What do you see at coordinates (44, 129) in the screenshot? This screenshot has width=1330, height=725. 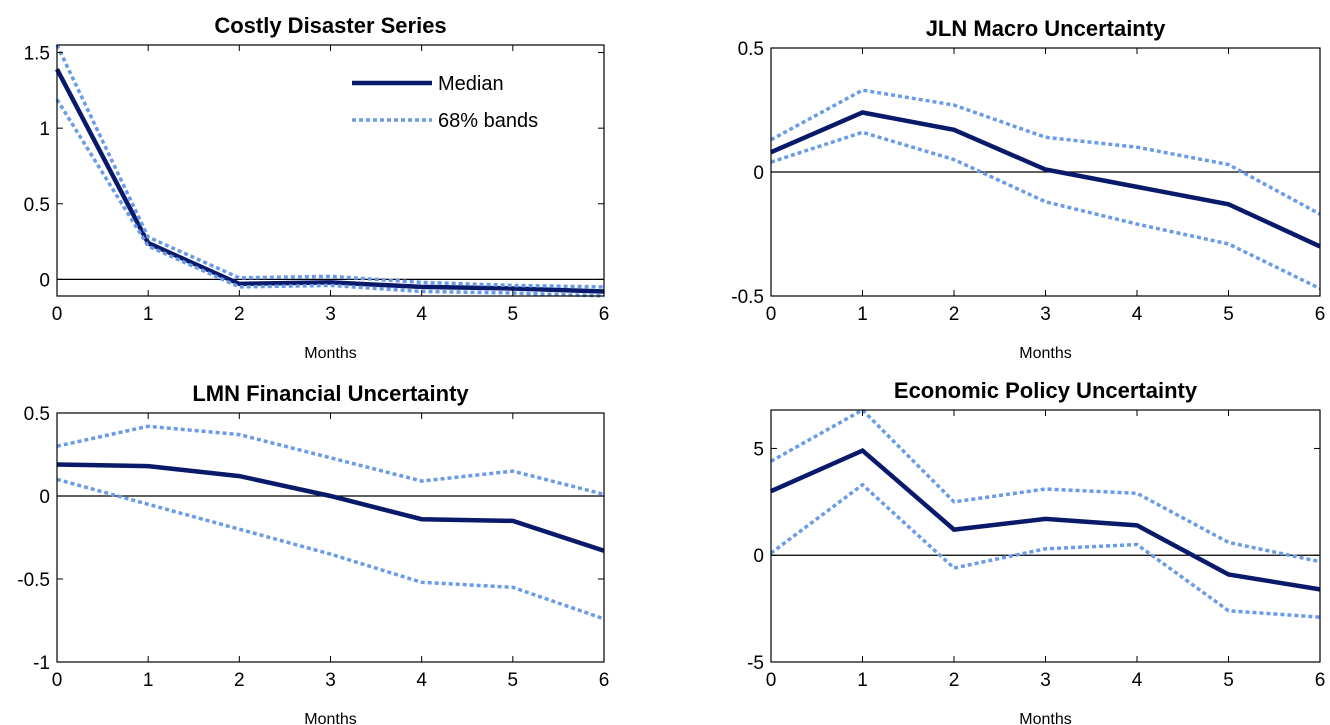 I see `y-tick-label: 1` at bounding box center [44, 129].